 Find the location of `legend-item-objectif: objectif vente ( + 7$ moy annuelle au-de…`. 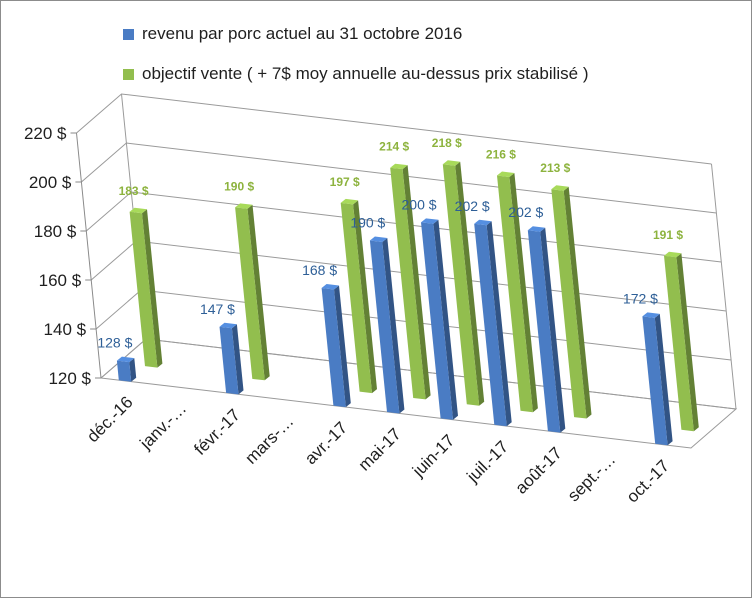

legend-item-objectif: objectif vente ( + 7$ moy annuelle au-de… is located at coordinates (355, 74).